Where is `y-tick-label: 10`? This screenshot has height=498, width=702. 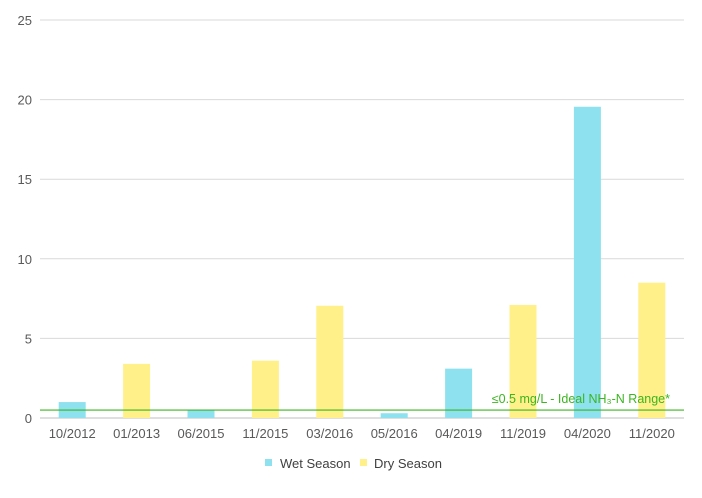
y-tick-label: 10 is located at coordinates (25, 259).